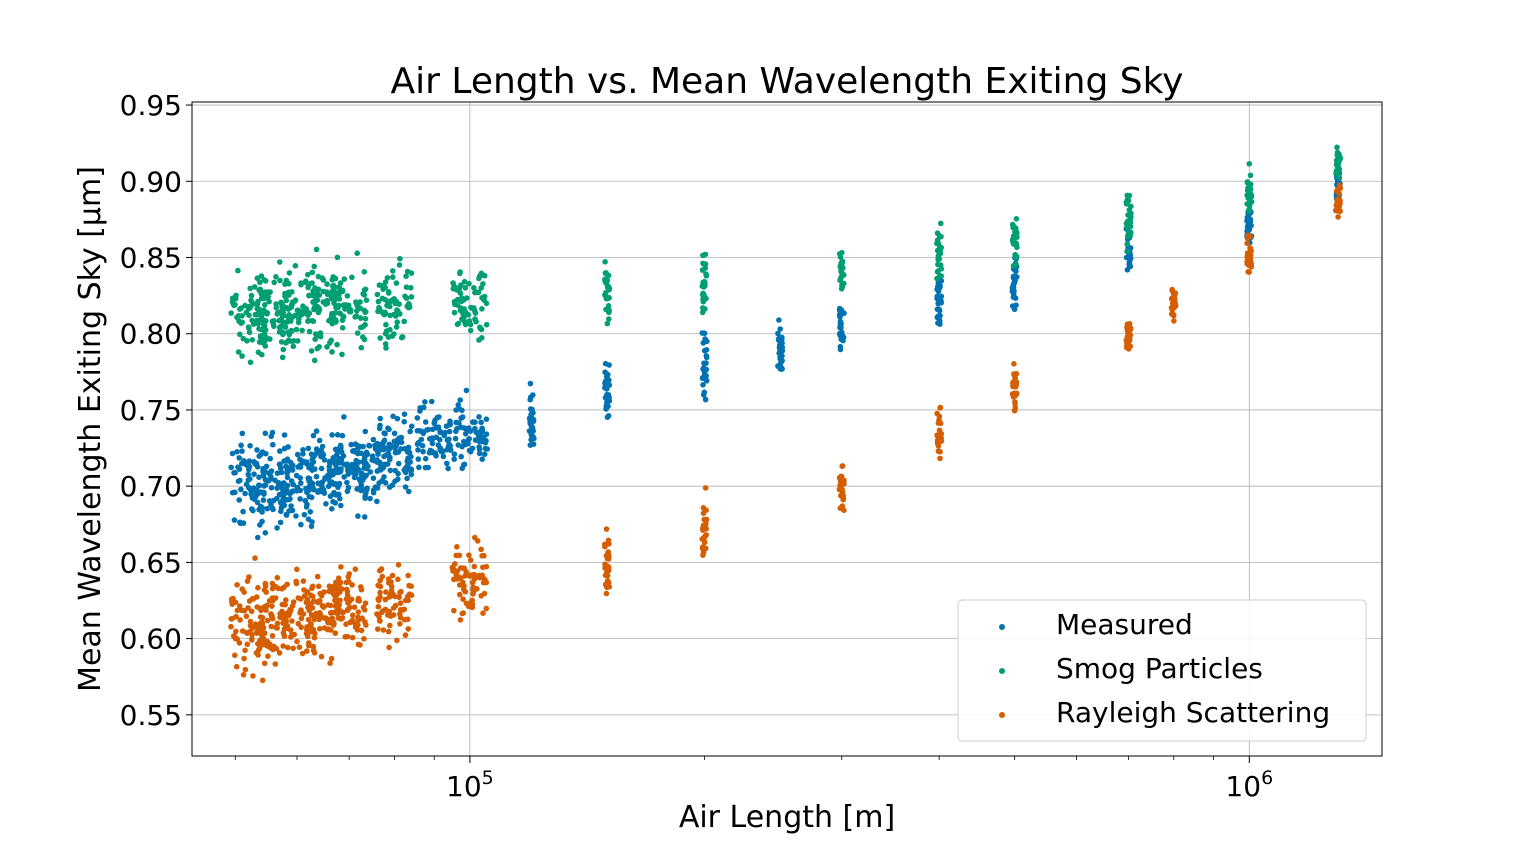  What do you see at coordinates (151, 257) in the screenshot?
I see `y-tick-label: 0.85` at bounding box center [151, 257].